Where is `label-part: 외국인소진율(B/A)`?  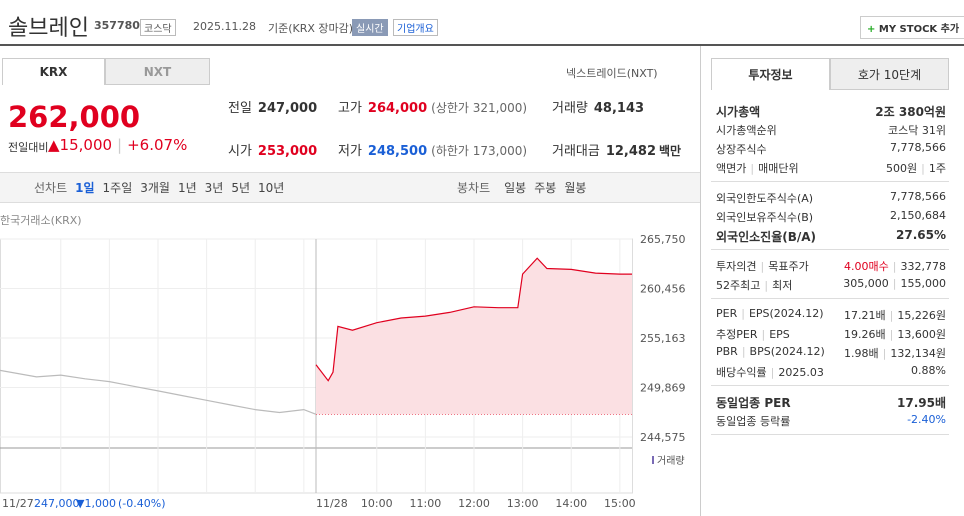 label-part: 외국인소진율(B/A) is located at coordinates (766, 237).